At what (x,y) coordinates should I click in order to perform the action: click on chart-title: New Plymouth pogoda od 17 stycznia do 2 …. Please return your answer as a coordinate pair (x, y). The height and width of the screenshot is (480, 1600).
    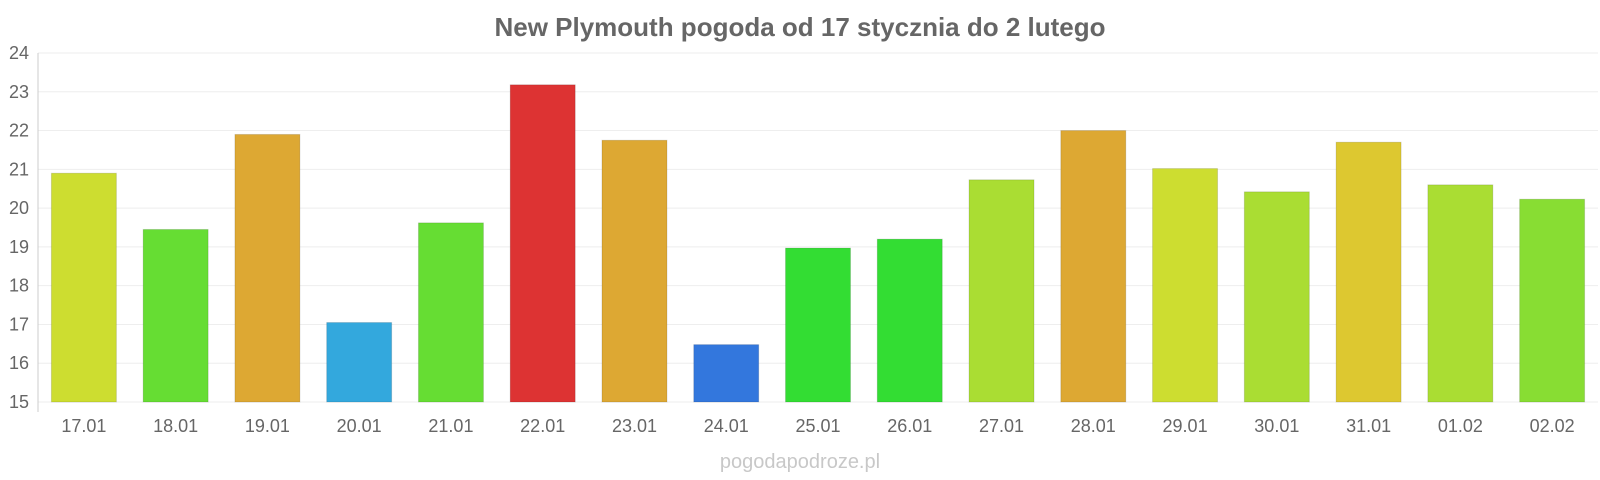
    Looking at the image, I should click on (799, 27).